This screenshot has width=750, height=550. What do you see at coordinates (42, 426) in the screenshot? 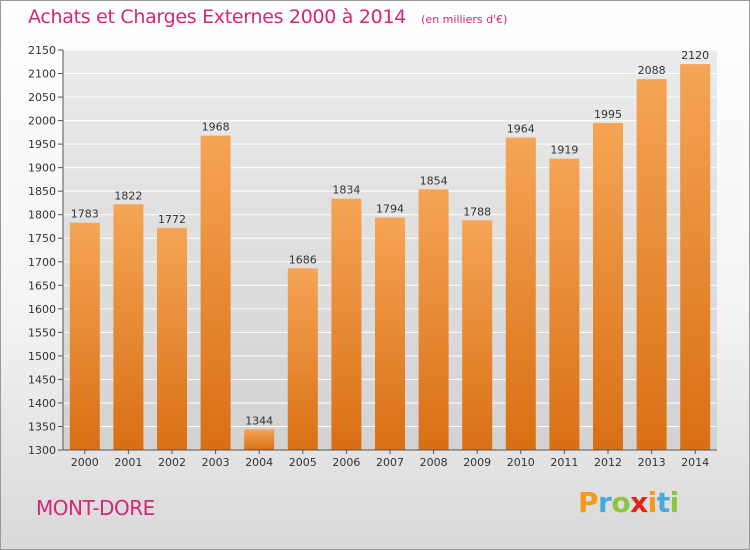
I see `y-tick-label: 1350` at bounding box center [42, 426].